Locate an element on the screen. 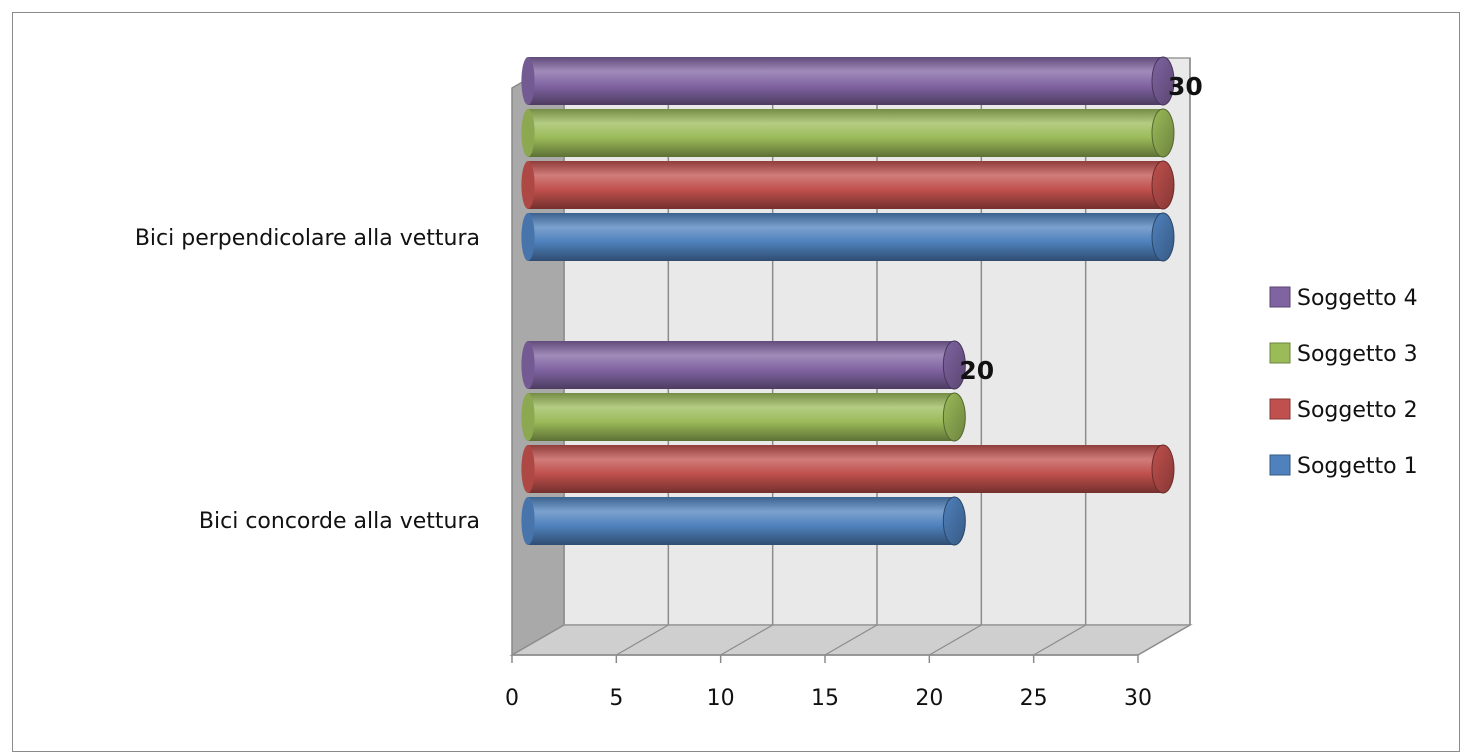 The image size is (1472, 752). x-tick-label-0: 0 is located at coordinates (512, 698).